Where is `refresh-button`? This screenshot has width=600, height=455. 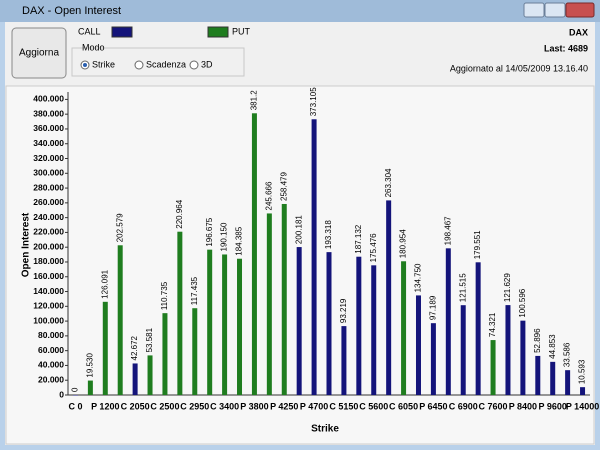 refresh-button is located at coordinates (39, 53).